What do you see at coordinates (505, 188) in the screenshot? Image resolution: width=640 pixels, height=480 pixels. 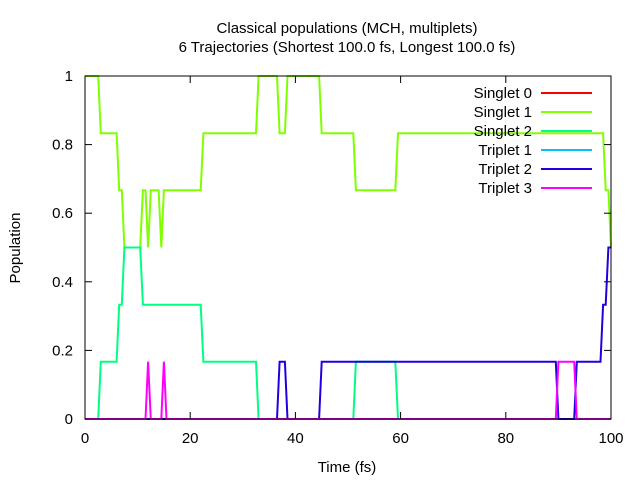 I see `legend-label: Triplet 3` at bounding box center [505, 188].